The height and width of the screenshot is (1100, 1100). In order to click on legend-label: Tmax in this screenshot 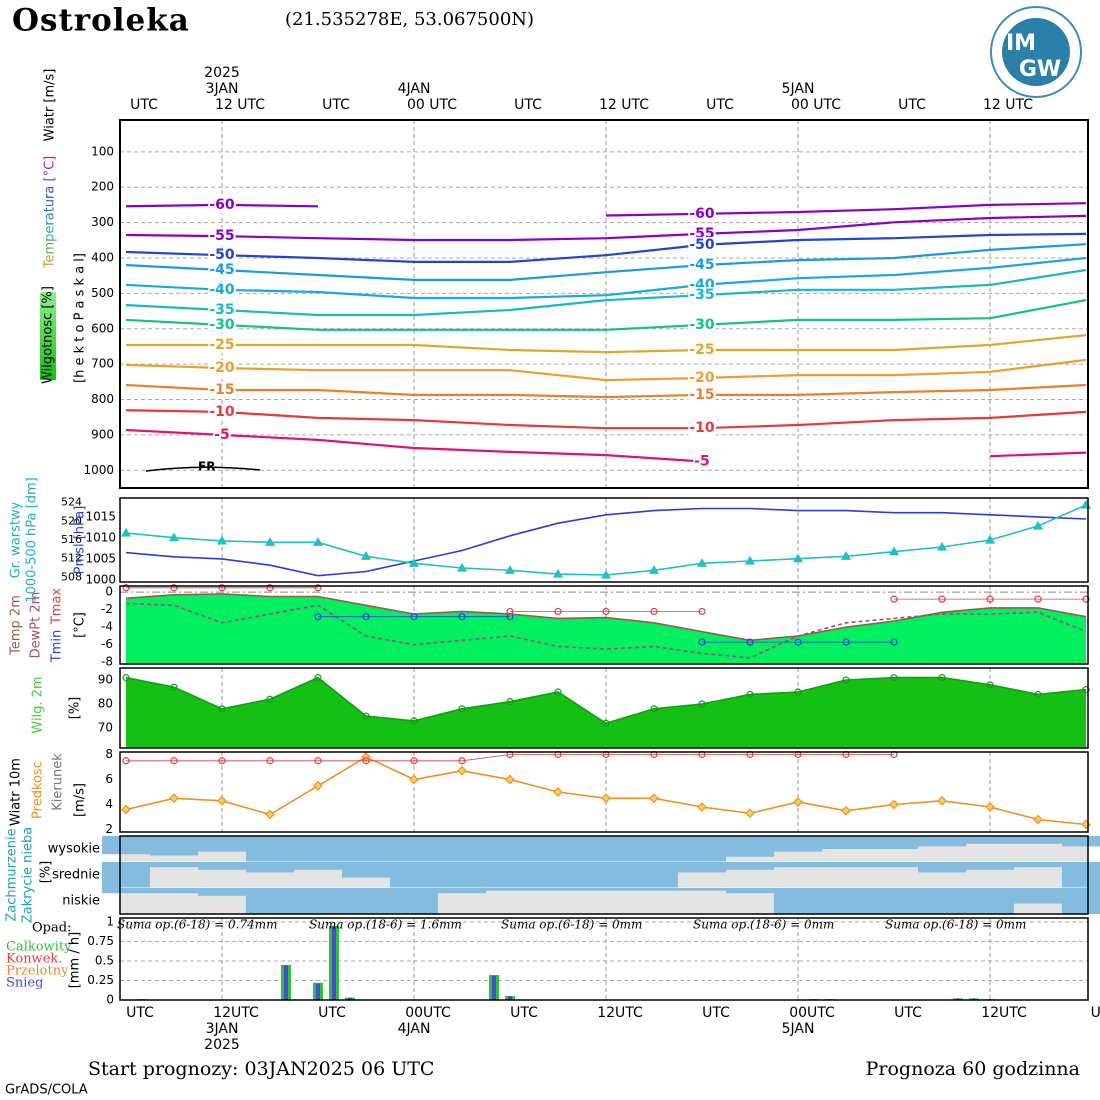, I will do `click(57, 607)`.